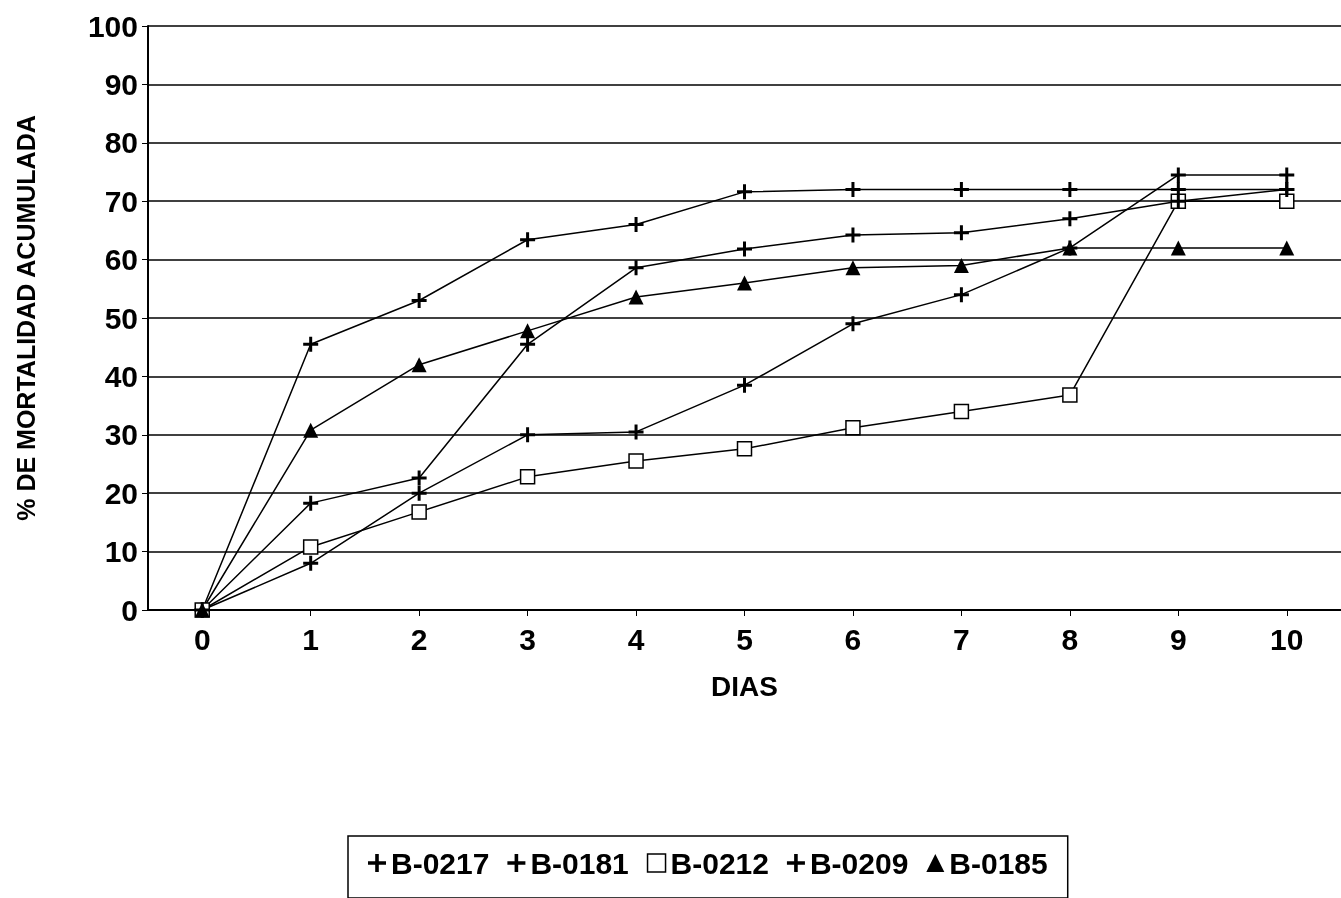 The height and width of the screenshot is (898, 1341). I want to click on y-tick-label: 10, so click(121, 552).